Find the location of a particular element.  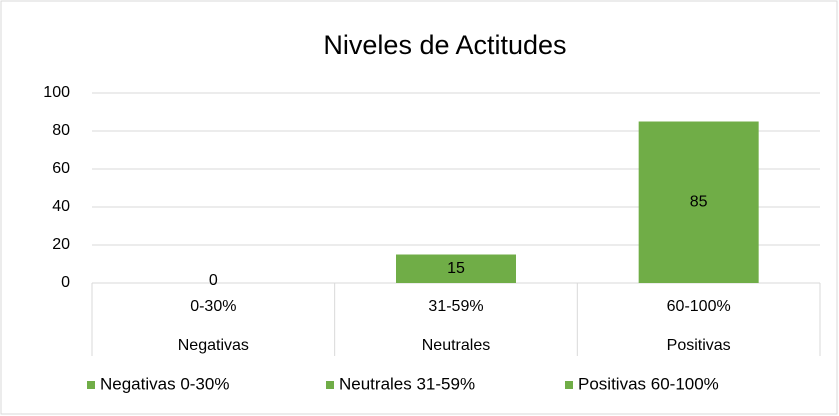

x-group-label: Neutrales is located at coordinates (456, 345).